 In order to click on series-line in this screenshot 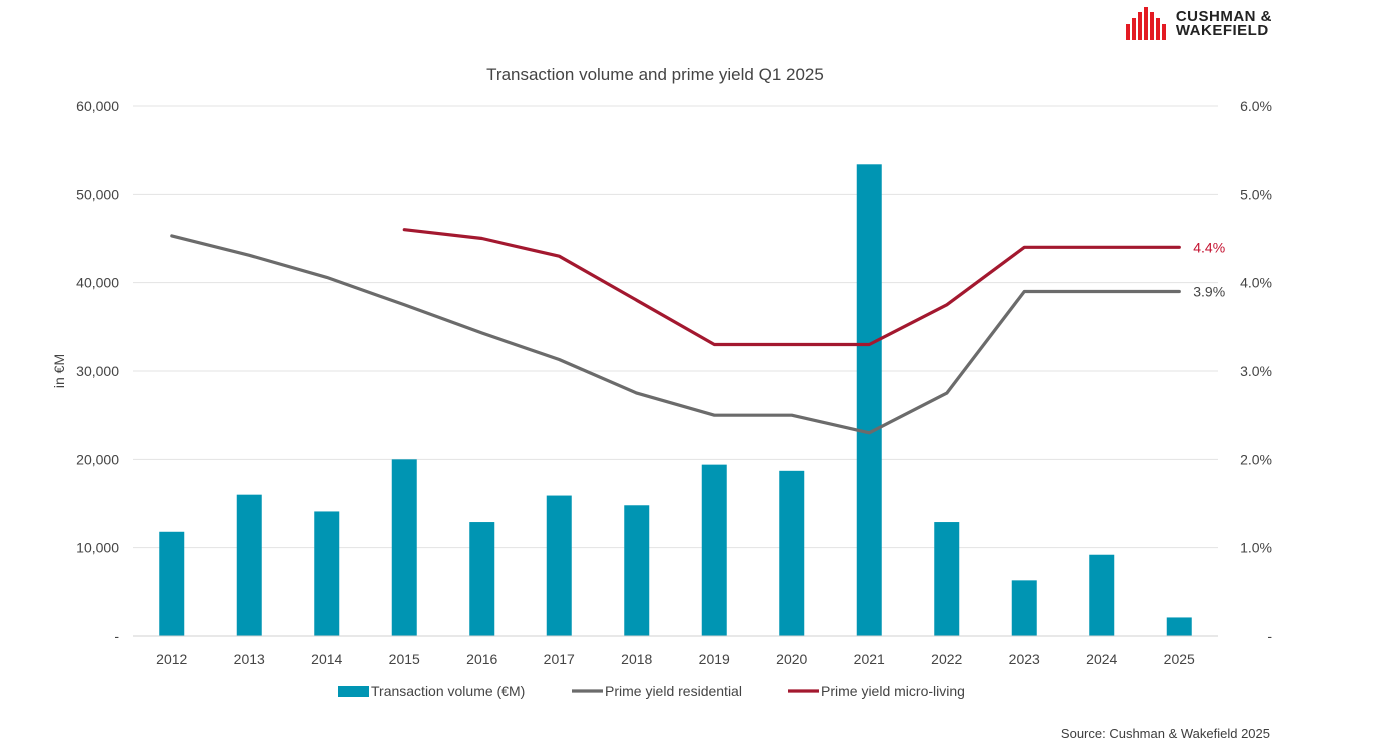, I will do `click(791, 287)`.